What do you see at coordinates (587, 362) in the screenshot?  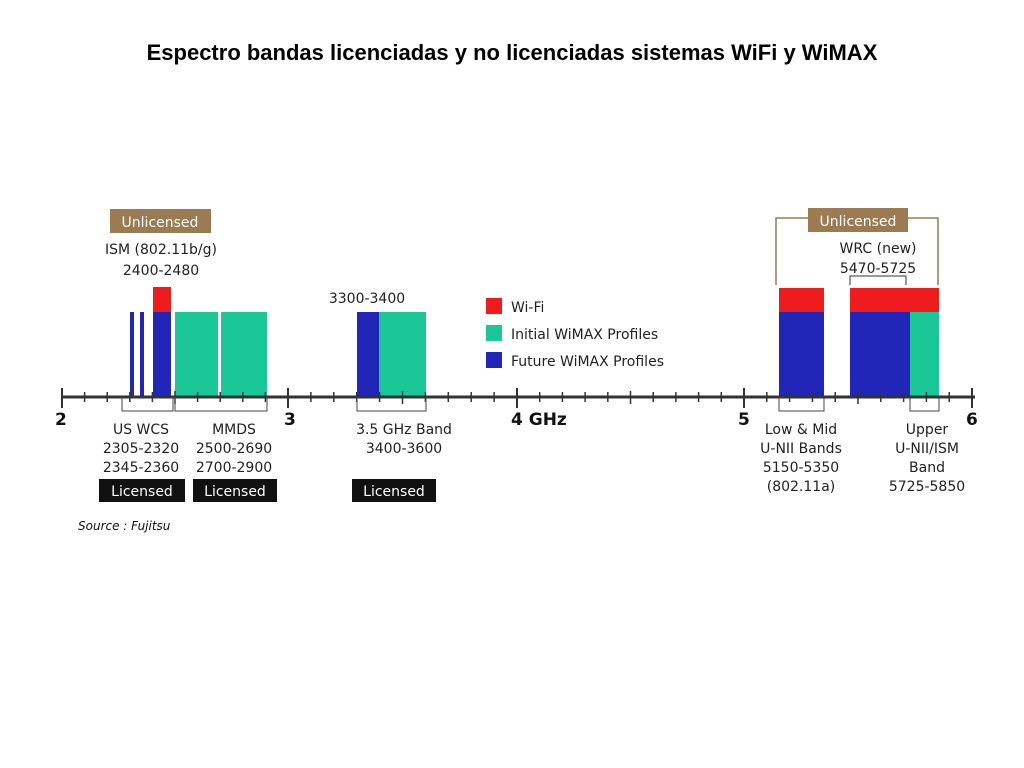 I see `legend-label-future: Future WiMAX Profiles` at bounding box center [587, 362].